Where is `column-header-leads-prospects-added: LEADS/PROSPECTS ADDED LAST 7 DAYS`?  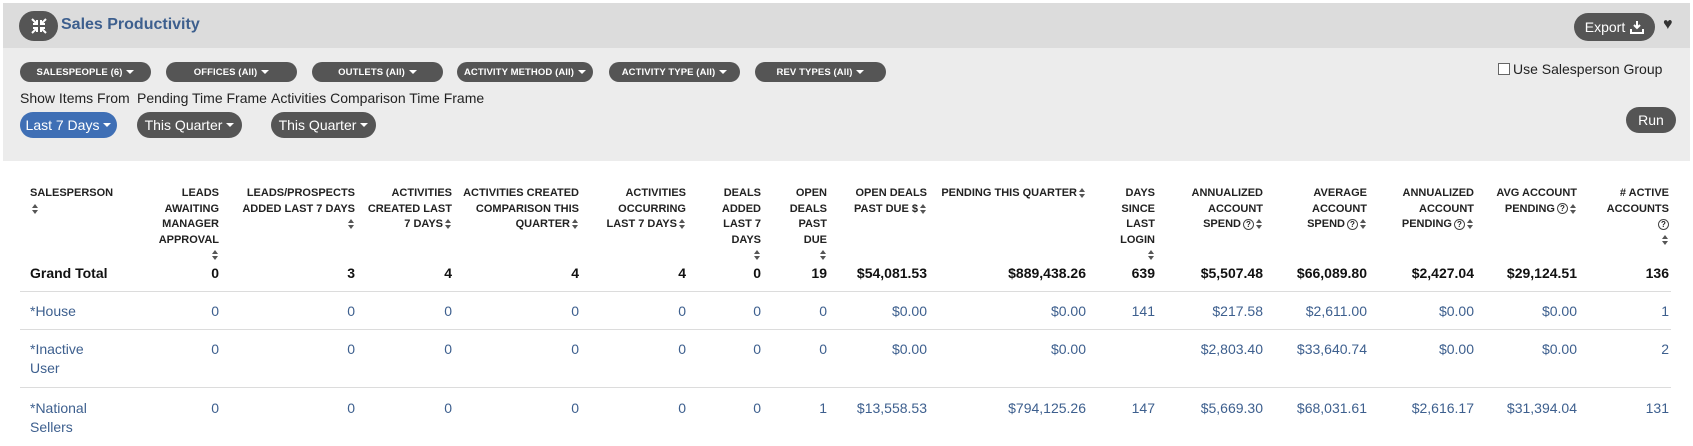
column-header-leads-prospects-added: LEADS/PROSPECTS ADDED LAST 7 DAYS is located at coordinates (295, 209).